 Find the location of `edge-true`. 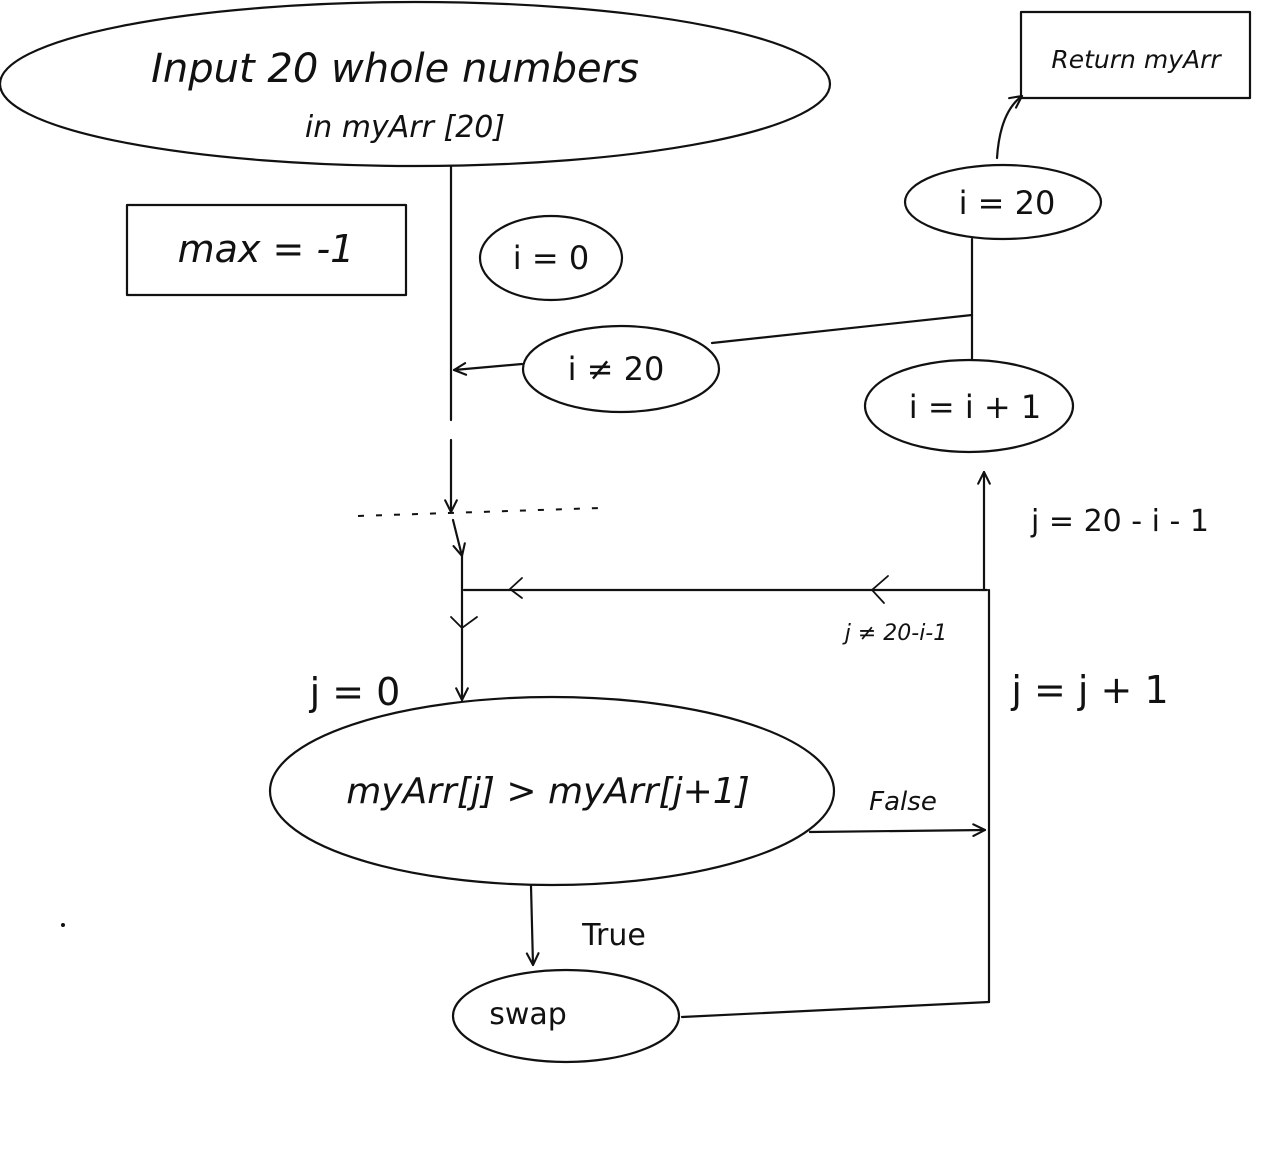

edge-true is located at coordinates (532, 925).